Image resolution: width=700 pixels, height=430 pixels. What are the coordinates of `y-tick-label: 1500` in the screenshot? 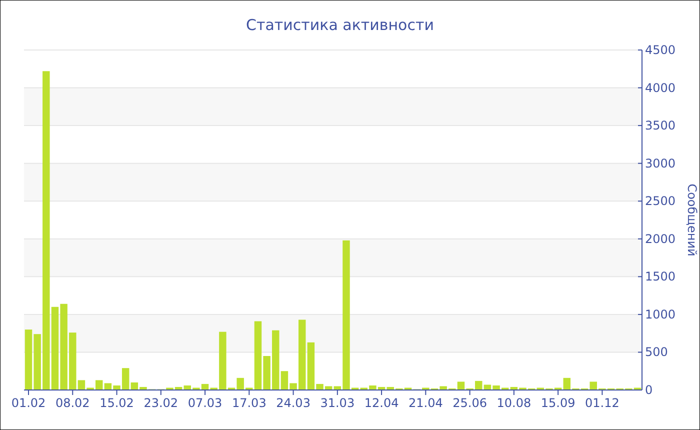 It's located at (660, 277).